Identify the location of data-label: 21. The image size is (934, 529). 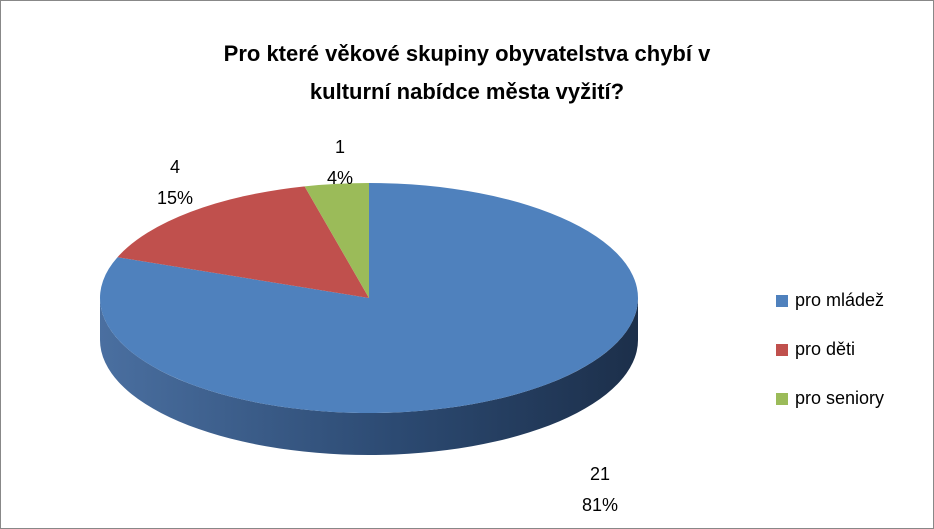
(600, 474).